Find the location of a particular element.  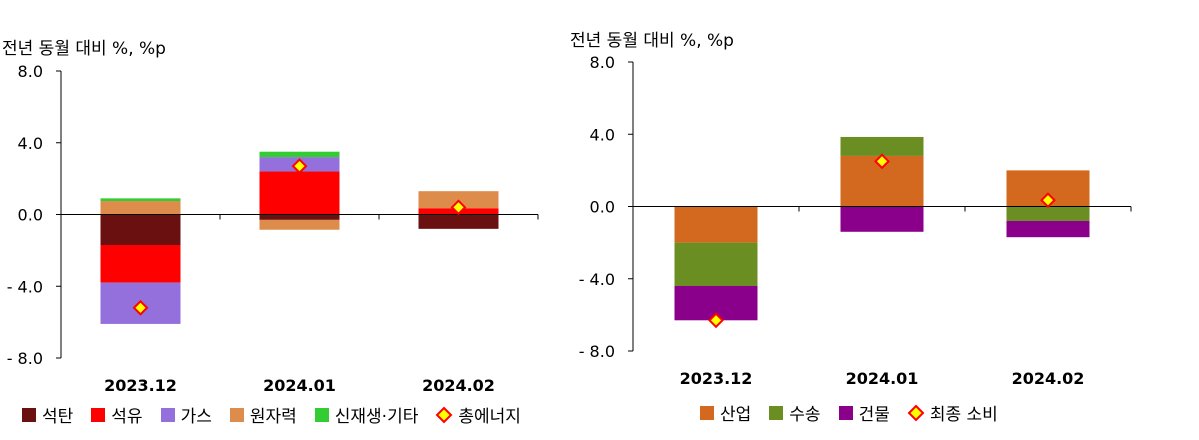

legend-item: 산업 is located at coordinates (725, 412).